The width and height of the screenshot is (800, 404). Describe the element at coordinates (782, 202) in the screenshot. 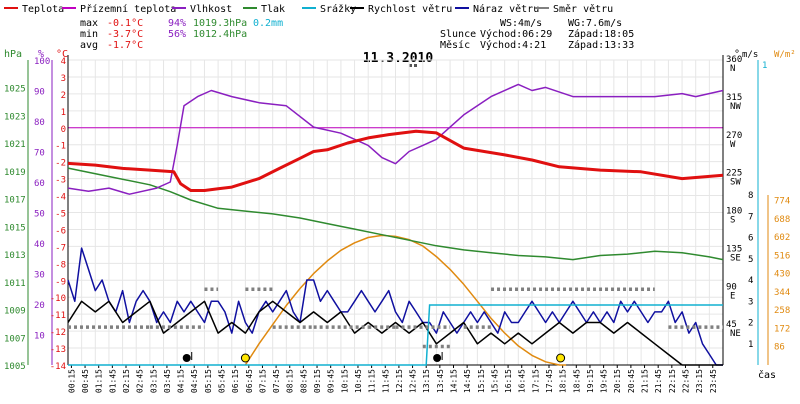

I see `wm2-tick: 774` at that location.